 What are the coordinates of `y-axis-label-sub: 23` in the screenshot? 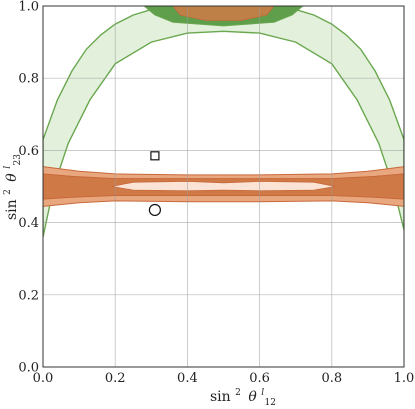 It's located at (18, 160).